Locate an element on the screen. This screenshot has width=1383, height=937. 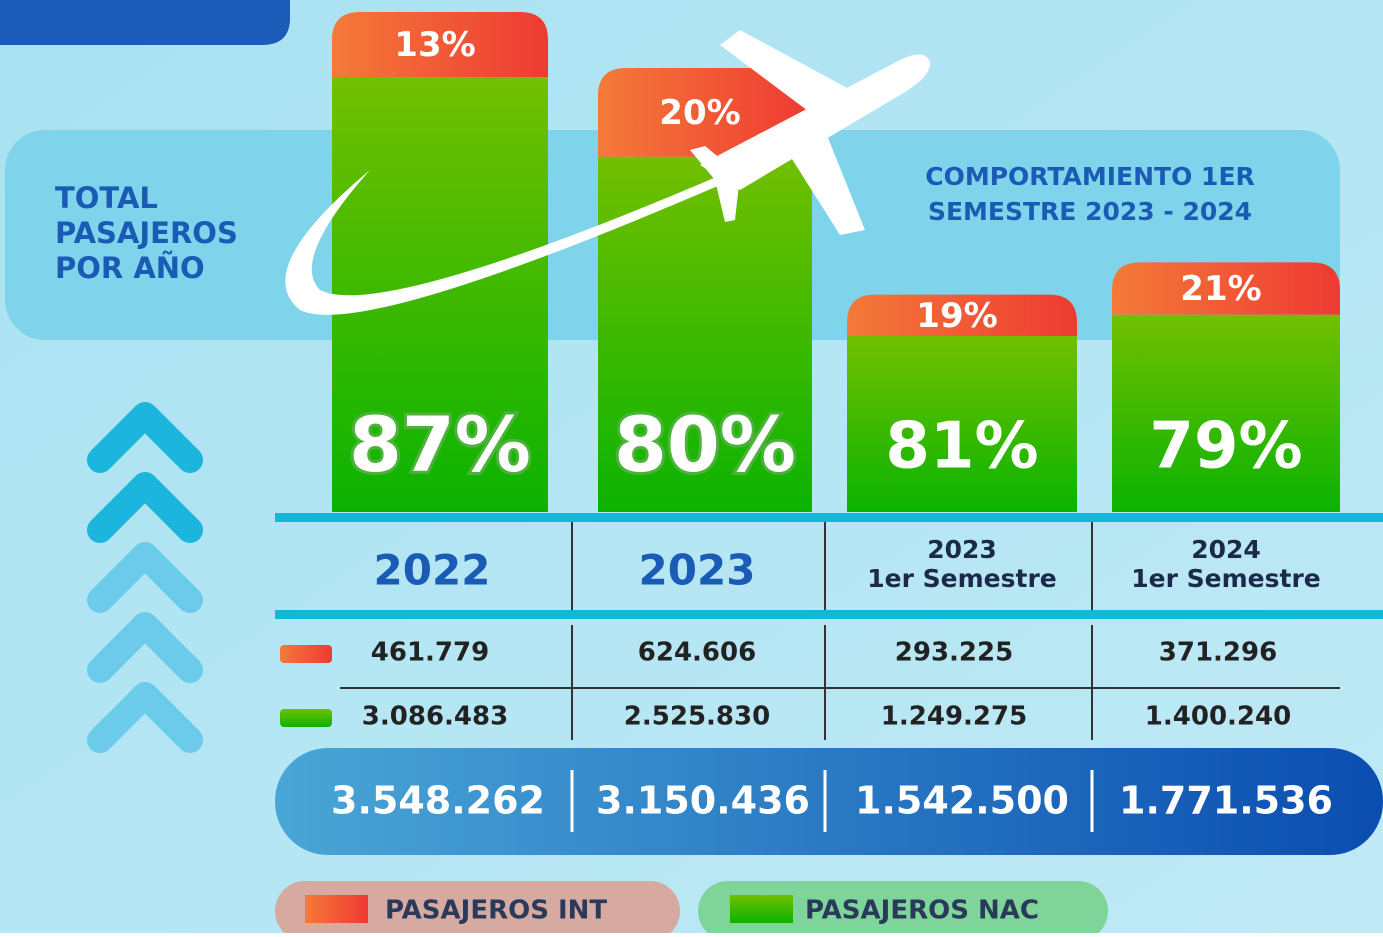
total-value: 3.548.262 is located at coordinates (438, 801).